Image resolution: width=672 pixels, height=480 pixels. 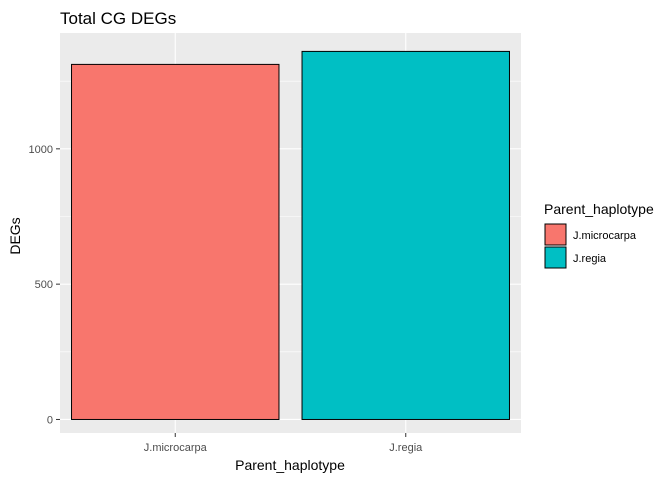 What do you see at coordinates (599, 209) in the screenshot?
I see `legend-title: Parent_haplotype` at bounding box center [599, 209].